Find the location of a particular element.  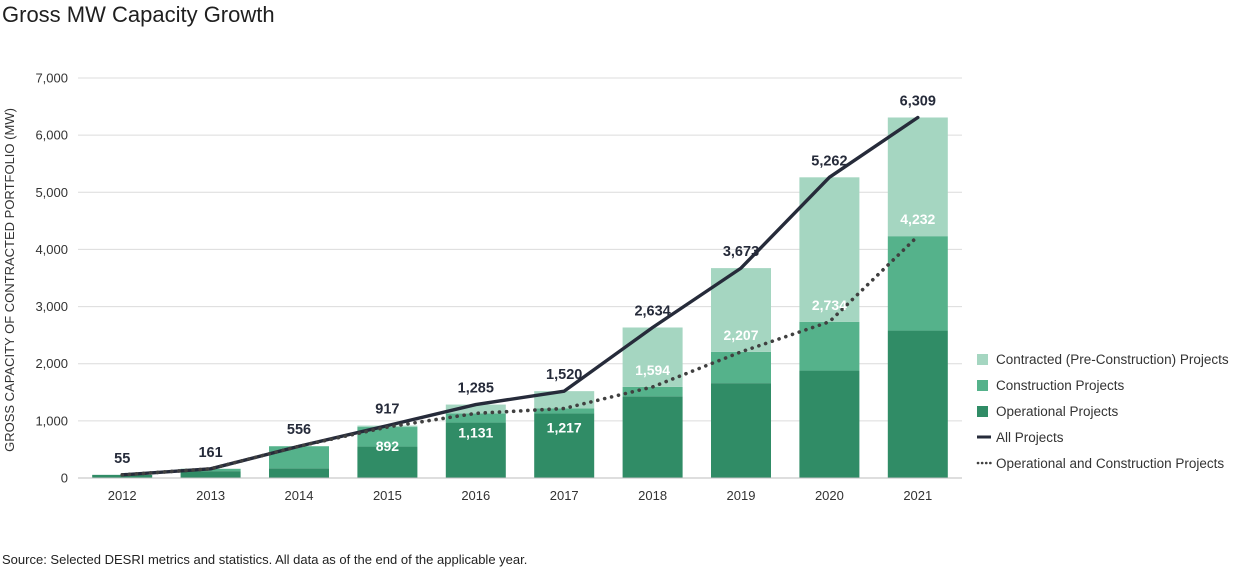

x-tick-label: 2020 is located at coordinates (829, 495).